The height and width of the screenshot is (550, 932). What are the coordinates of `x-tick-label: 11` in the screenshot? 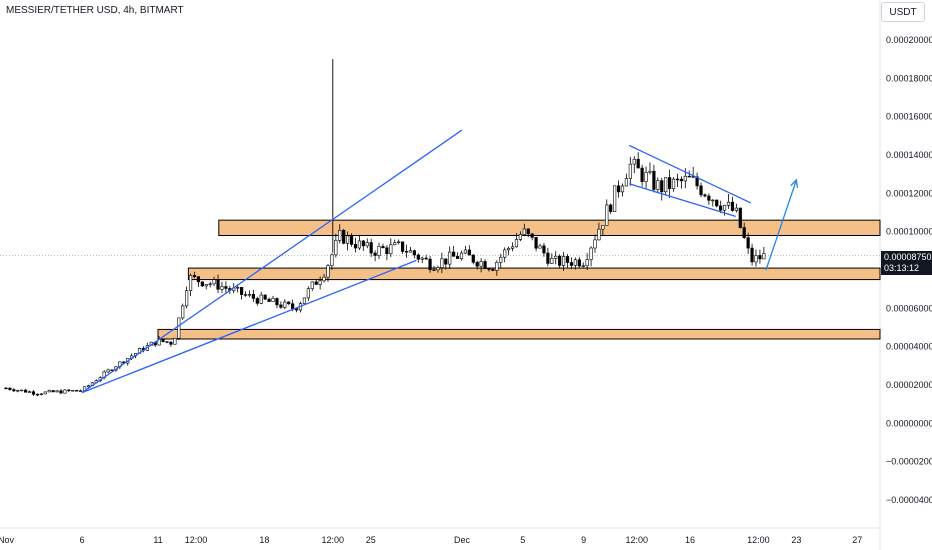 It's located at (157, 540).